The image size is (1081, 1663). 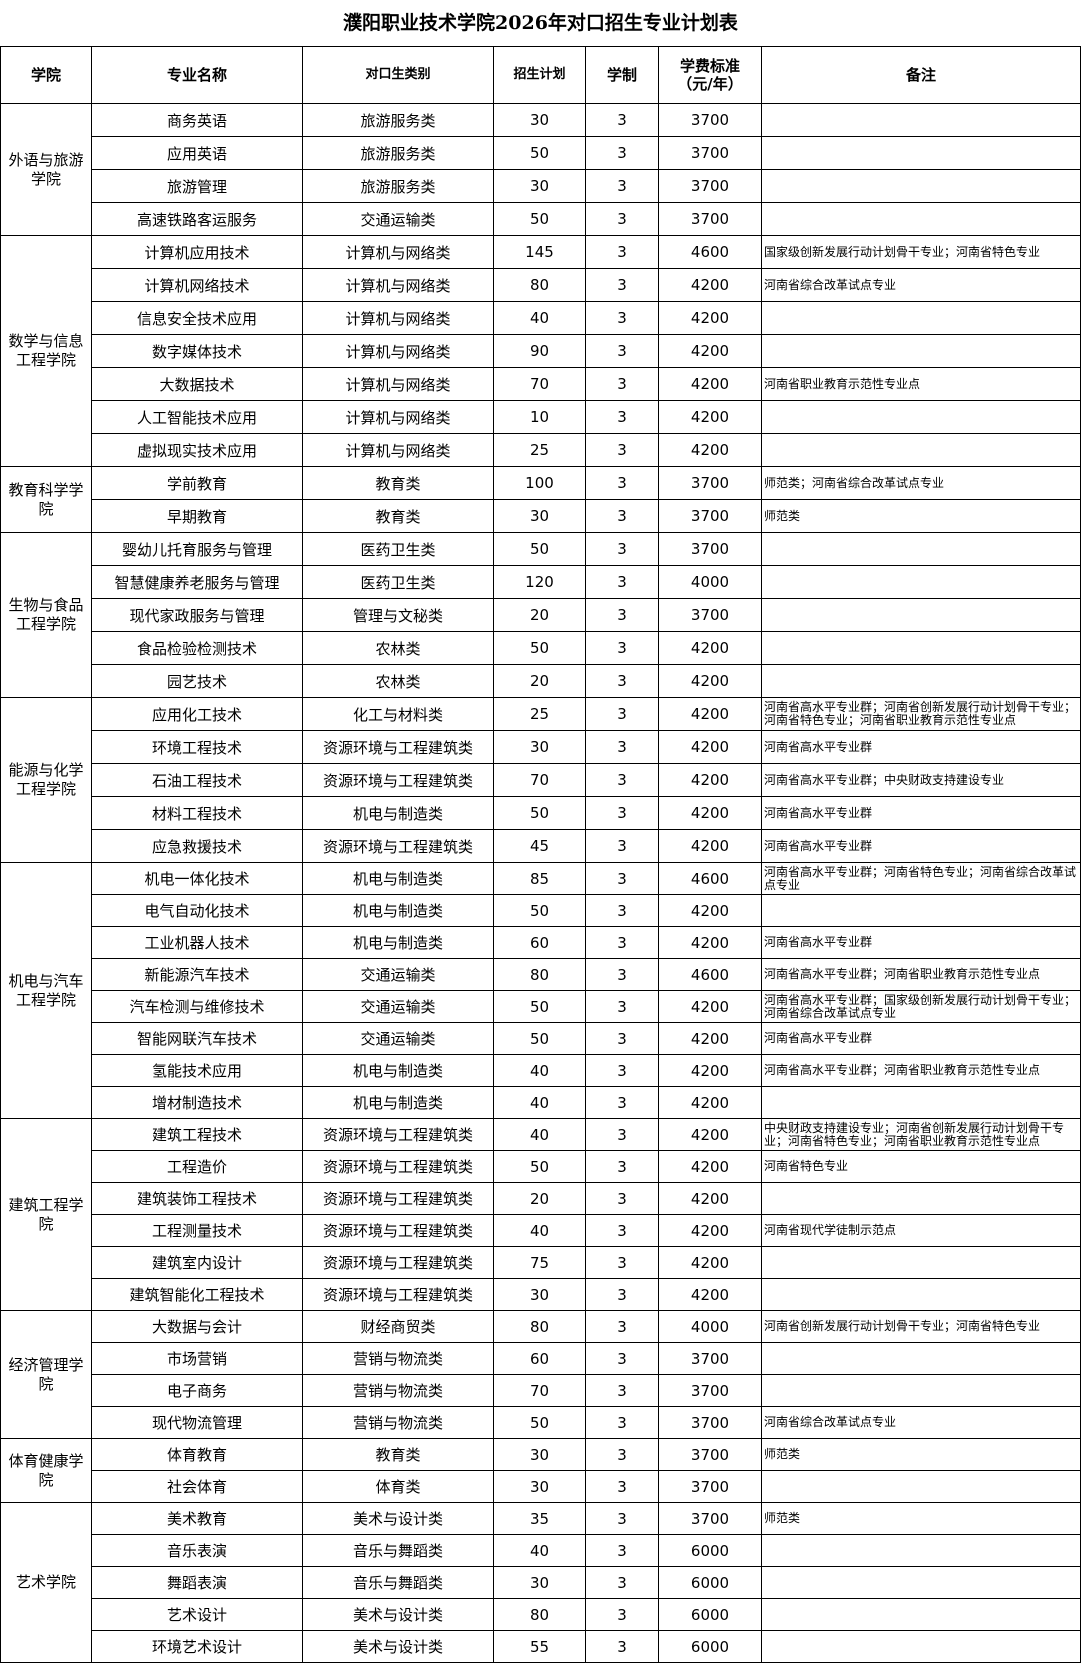 I want to click on major-name: 音乐表演, so click(x=197, y=1550).